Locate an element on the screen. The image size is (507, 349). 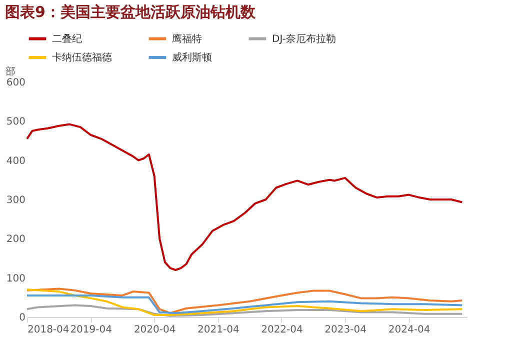
y-tick-label: 500 is located at coordinates (16, 122).